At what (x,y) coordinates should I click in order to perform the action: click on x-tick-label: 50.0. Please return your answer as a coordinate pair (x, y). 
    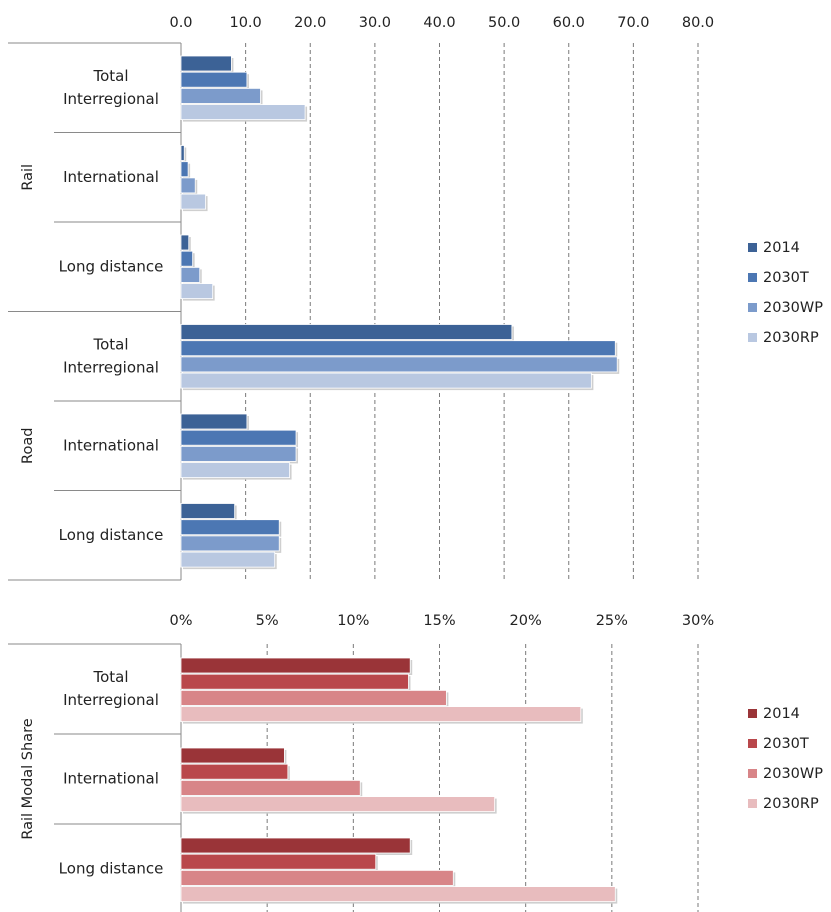
    Looking at the image, I should click on (504, 23).